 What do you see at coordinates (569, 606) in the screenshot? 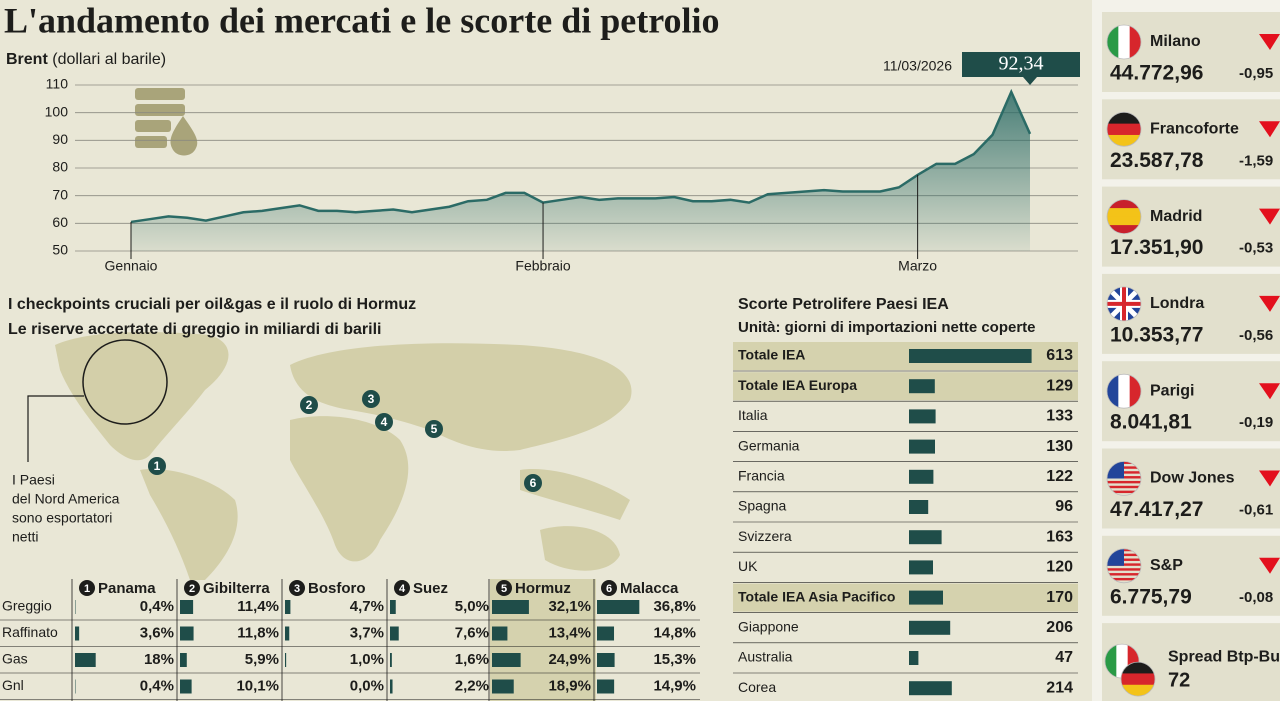
I see `share-label: 32,1%` at bounding box center [569, 606].